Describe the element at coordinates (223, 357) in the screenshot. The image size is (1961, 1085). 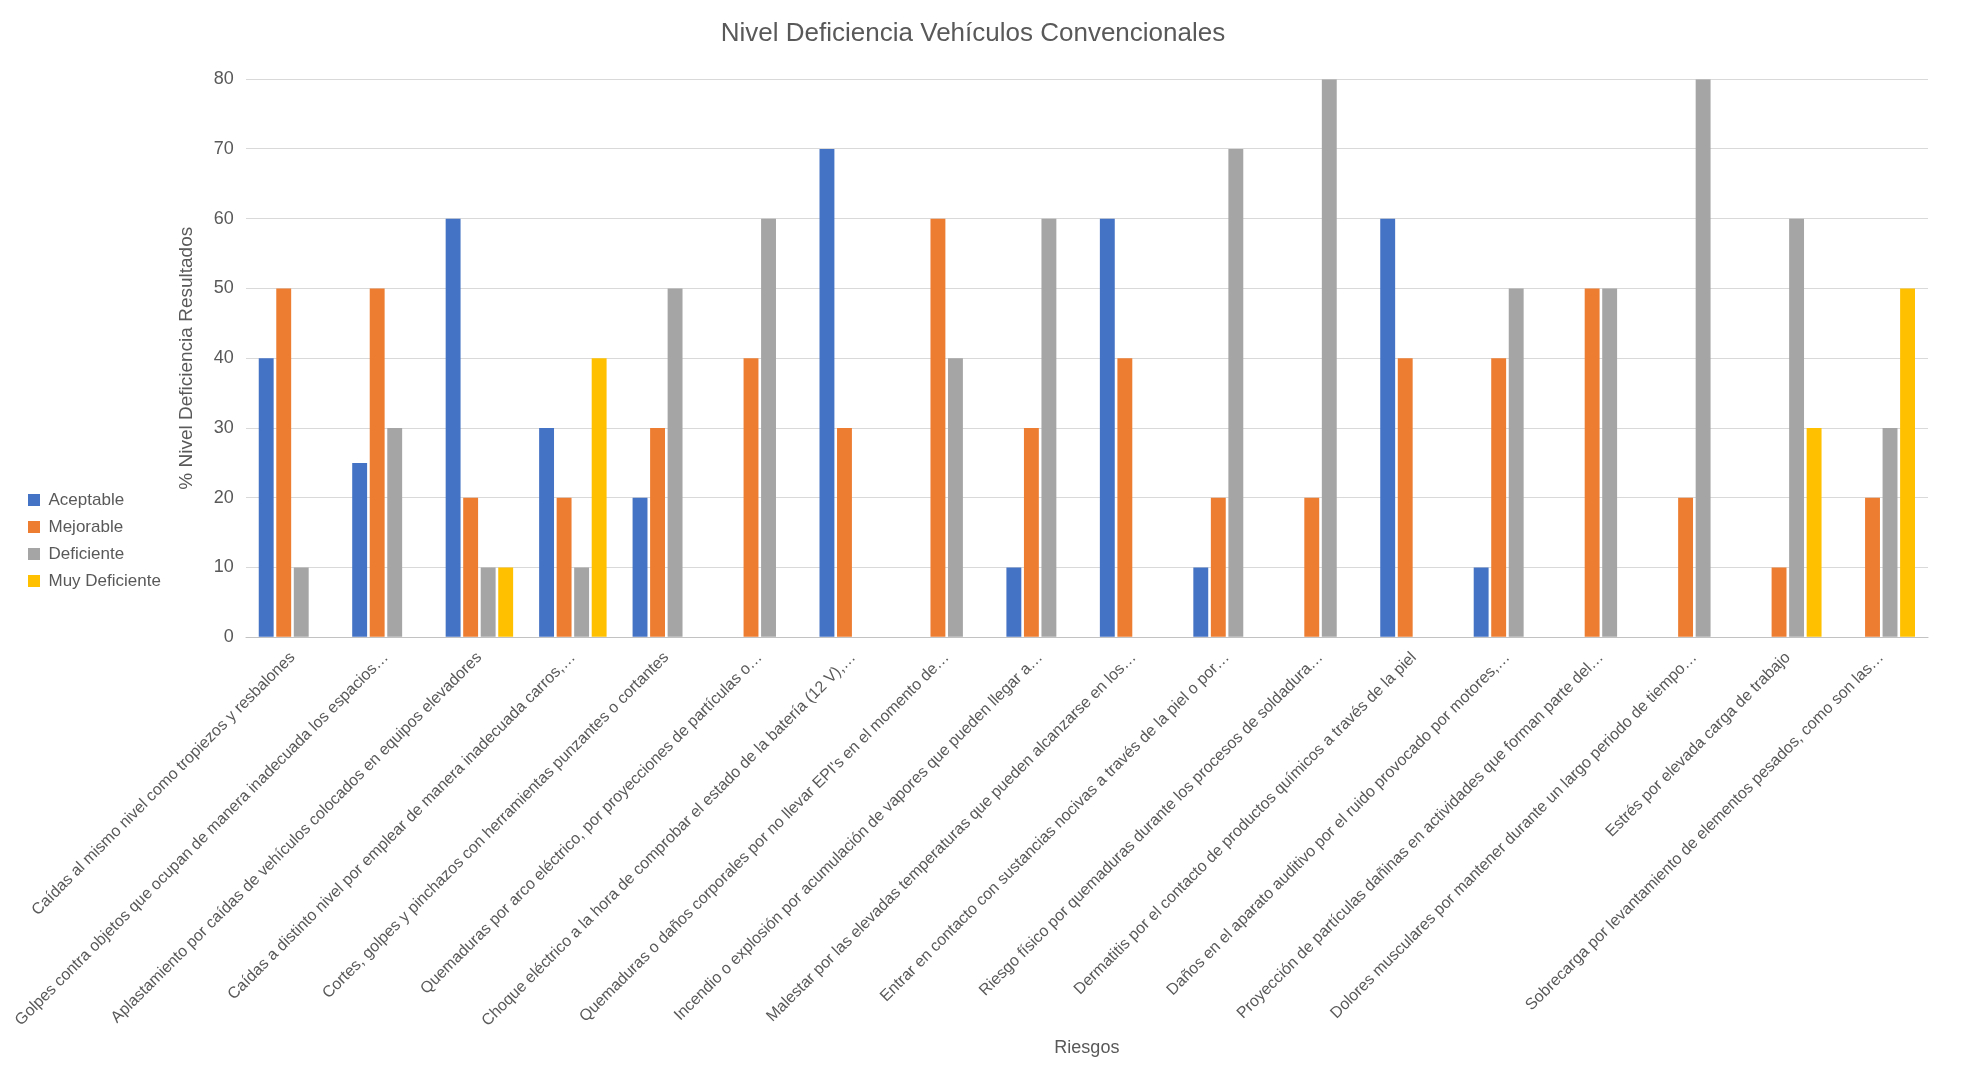
I see `y-tick-label: 40` at that location.